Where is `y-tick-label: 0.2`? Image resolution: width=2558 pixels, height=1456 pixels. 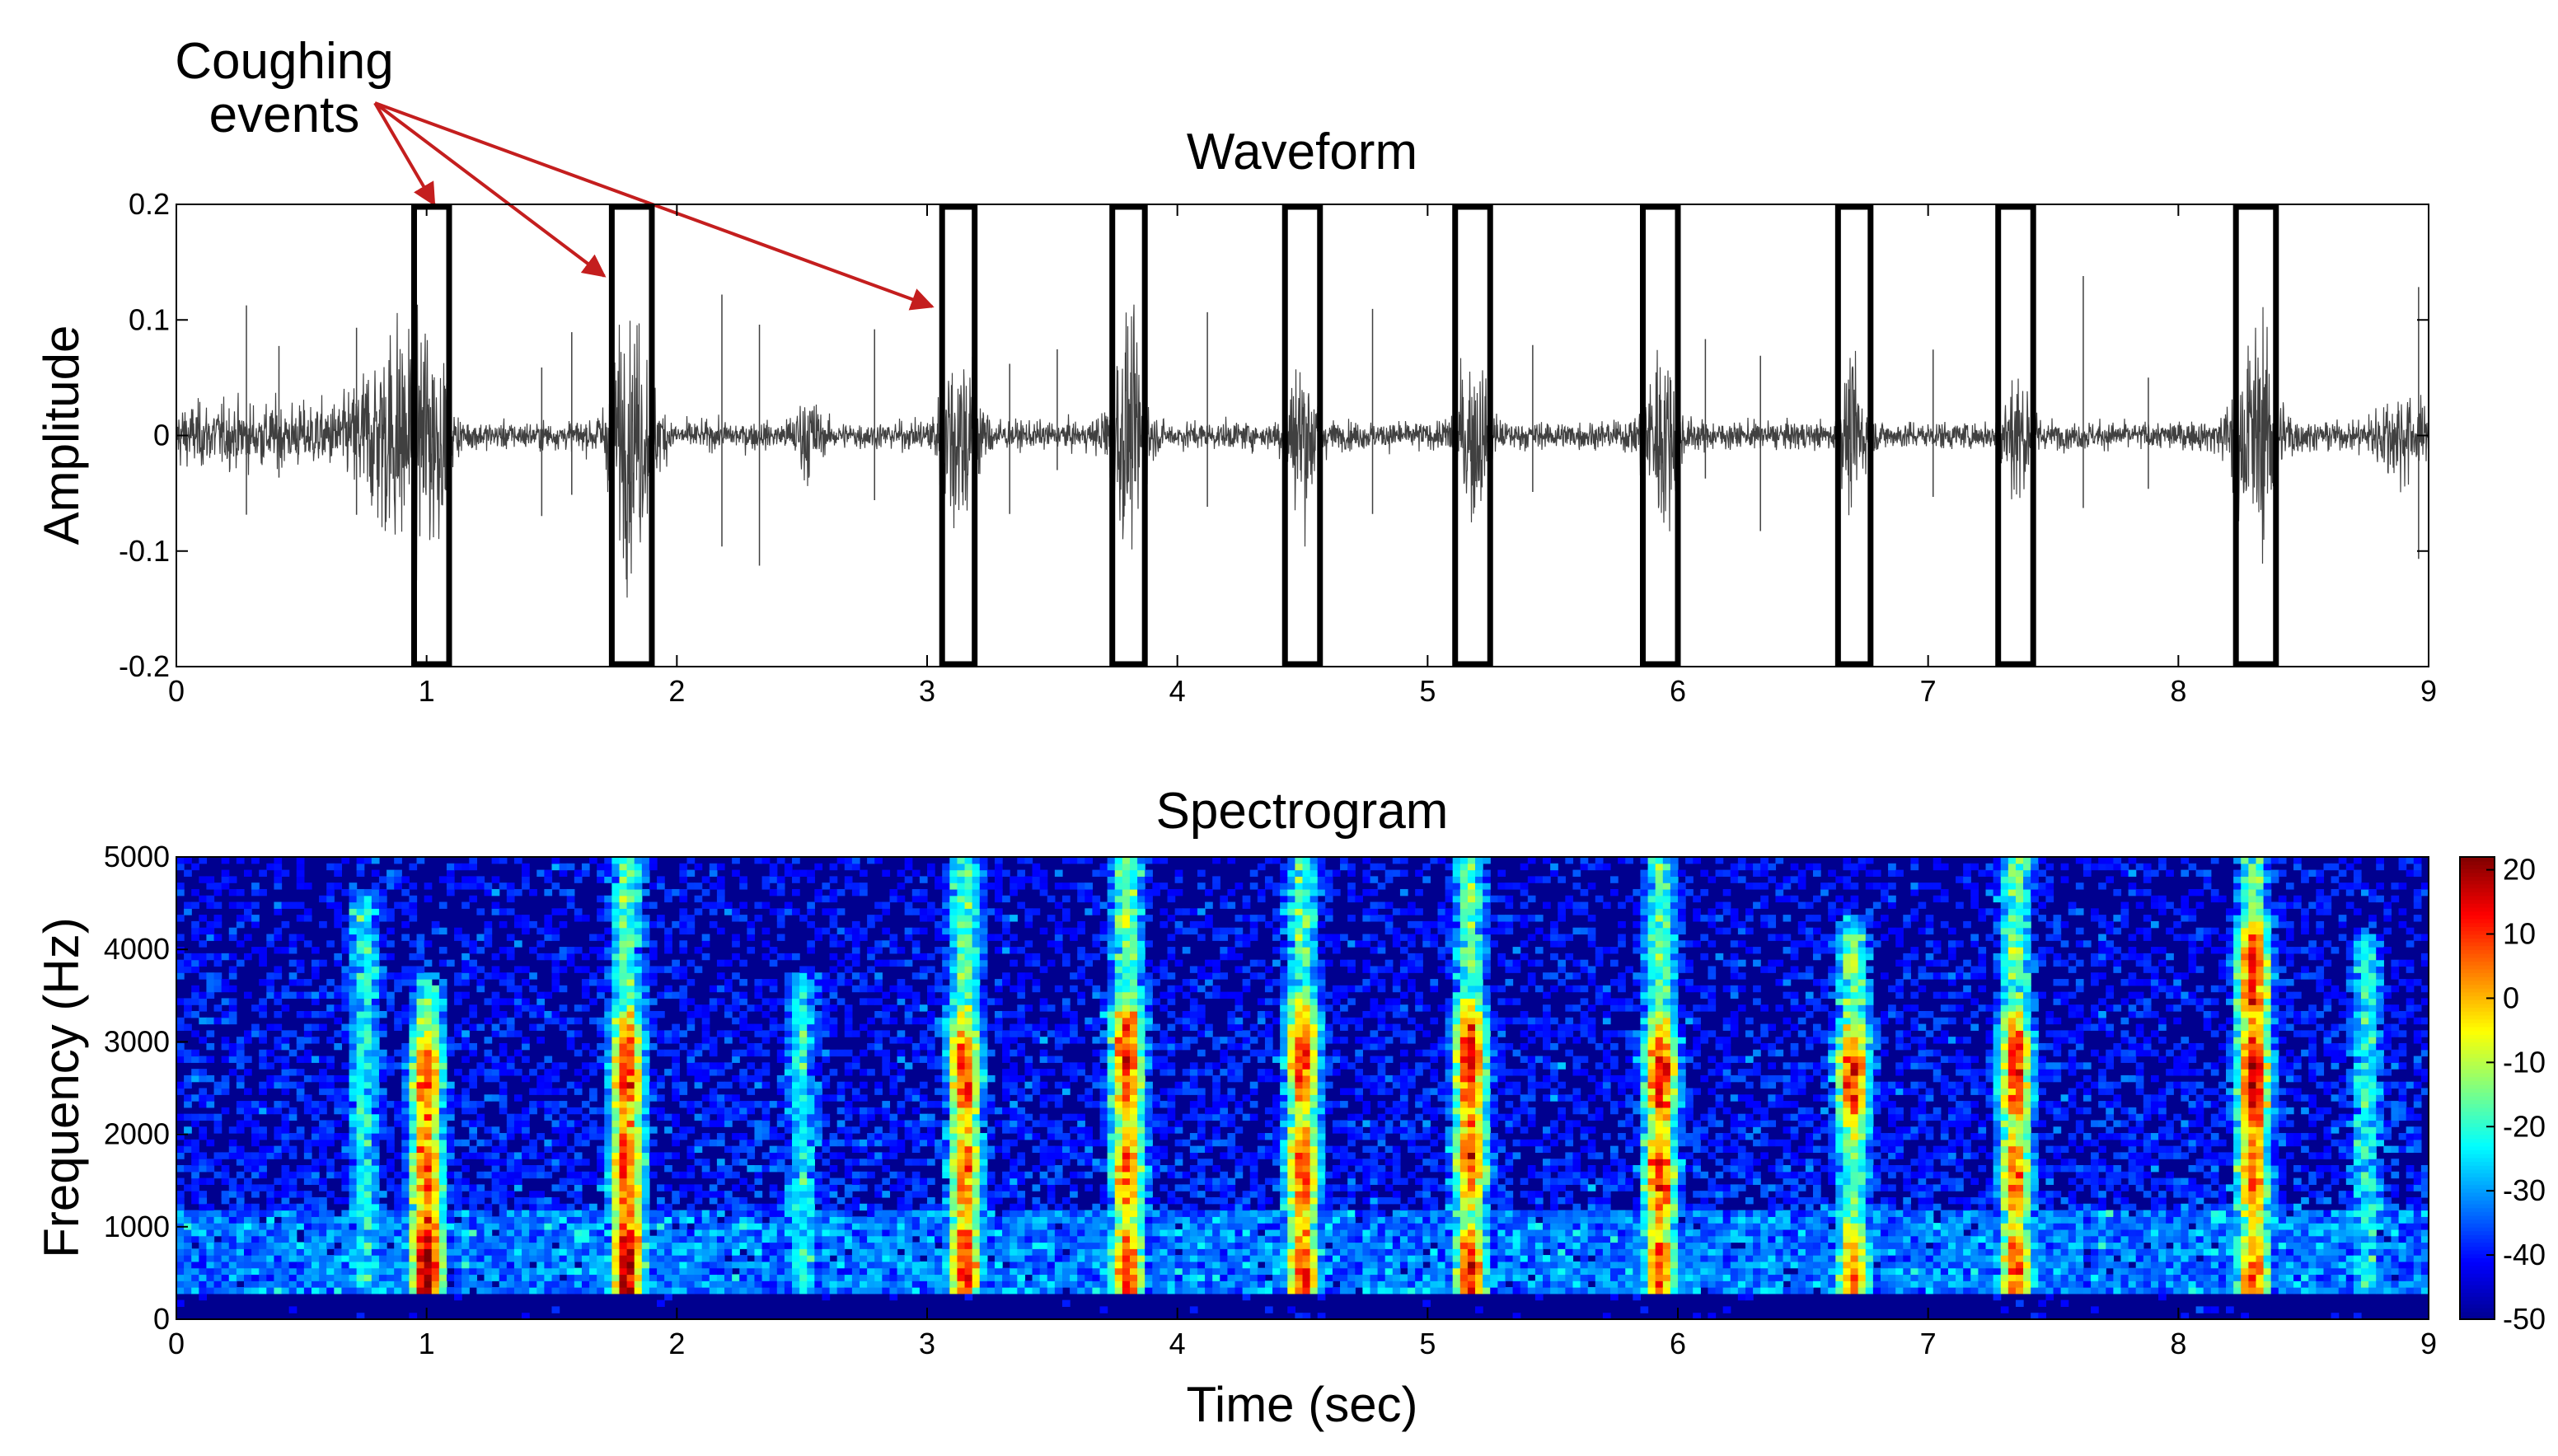 y-tick-label: 0.2 is located at coordinates (149, 204).